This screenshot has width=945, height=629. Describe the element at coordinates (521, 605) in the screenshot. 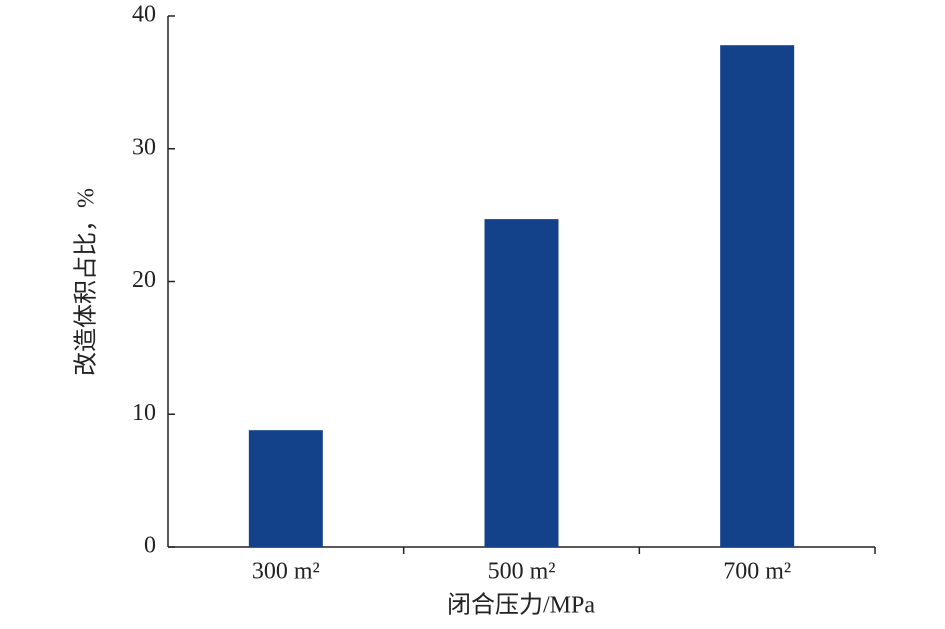

I see `x-axis-label: 闭合压力/MPa` at that location.